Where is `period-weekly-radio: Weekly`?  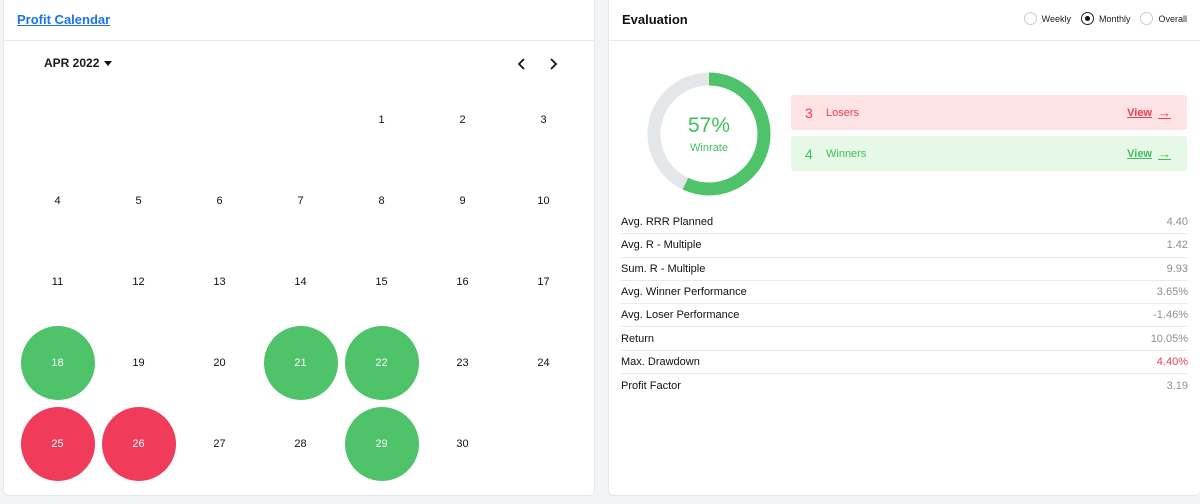
period-weekly-radio: Weekly is located at coordinates (1047, 18).